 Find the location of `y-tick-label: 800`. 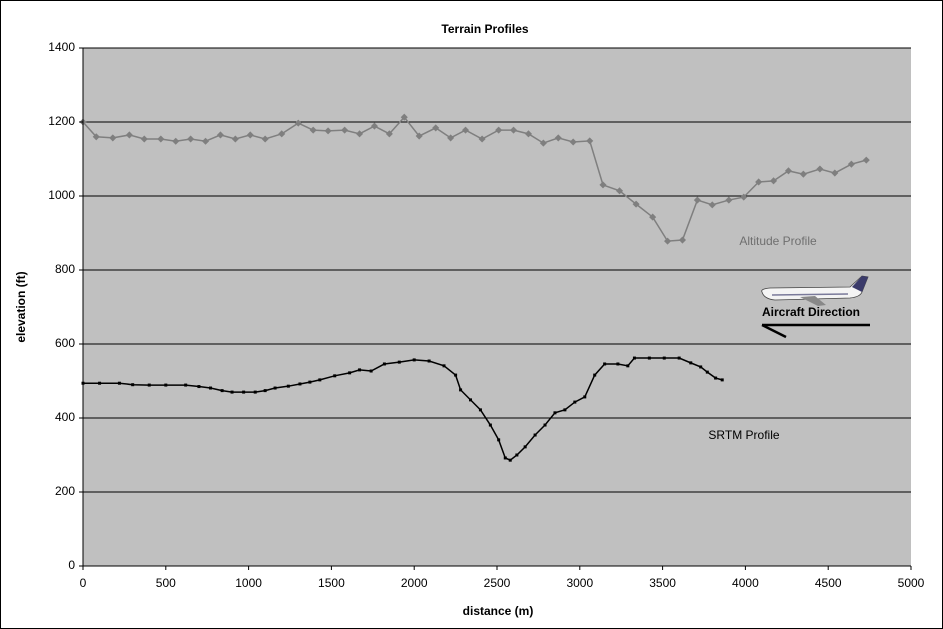

y-tick-label: 800 is located at coordinates (65, 269).